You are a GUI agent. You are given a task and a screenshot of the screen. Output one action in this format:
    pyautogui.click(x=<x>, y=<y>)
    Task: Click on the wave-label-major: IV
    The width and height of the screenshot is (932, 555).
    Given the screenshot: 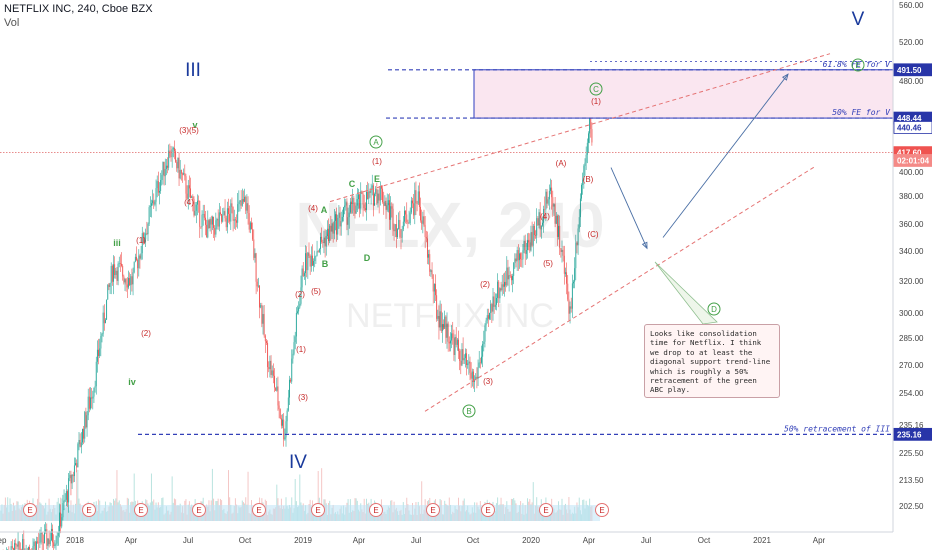 What is the action you would take?
    pyautogui.click(x=298, y=462)
    